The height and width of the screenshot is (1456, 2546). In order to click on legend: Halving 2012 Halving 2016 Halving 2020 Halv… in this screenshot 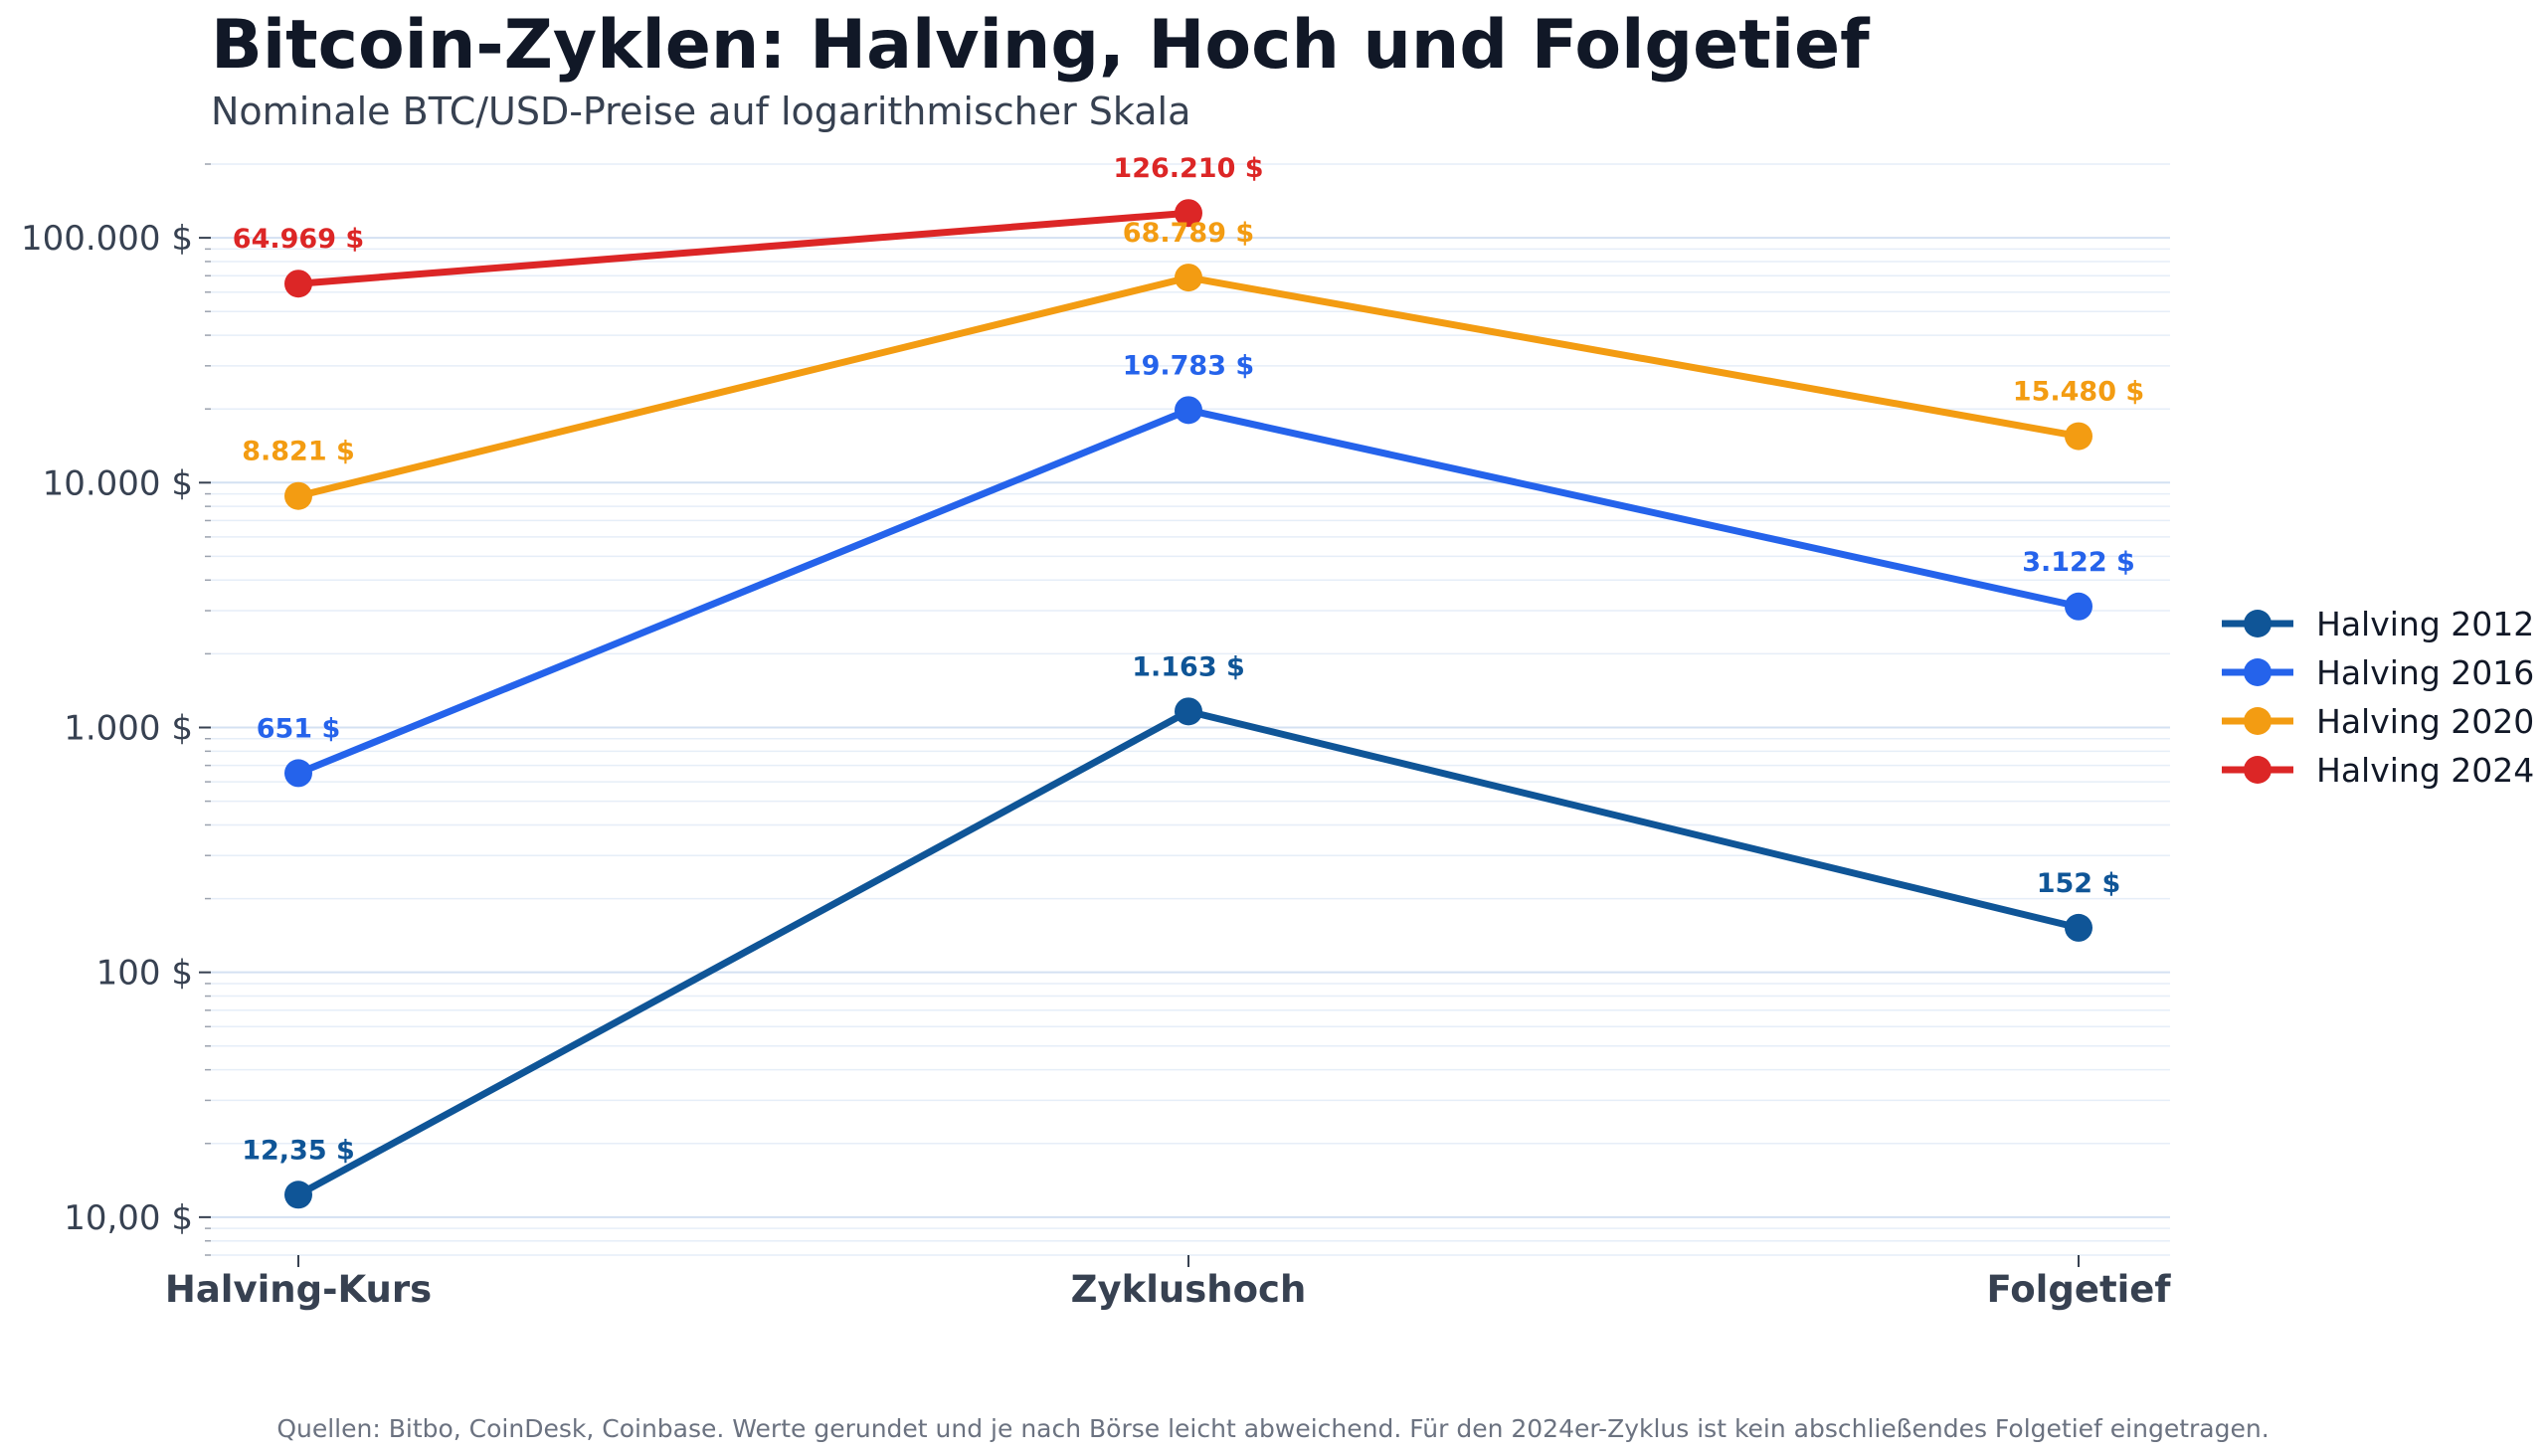, I will do `click(2378, 697)`.